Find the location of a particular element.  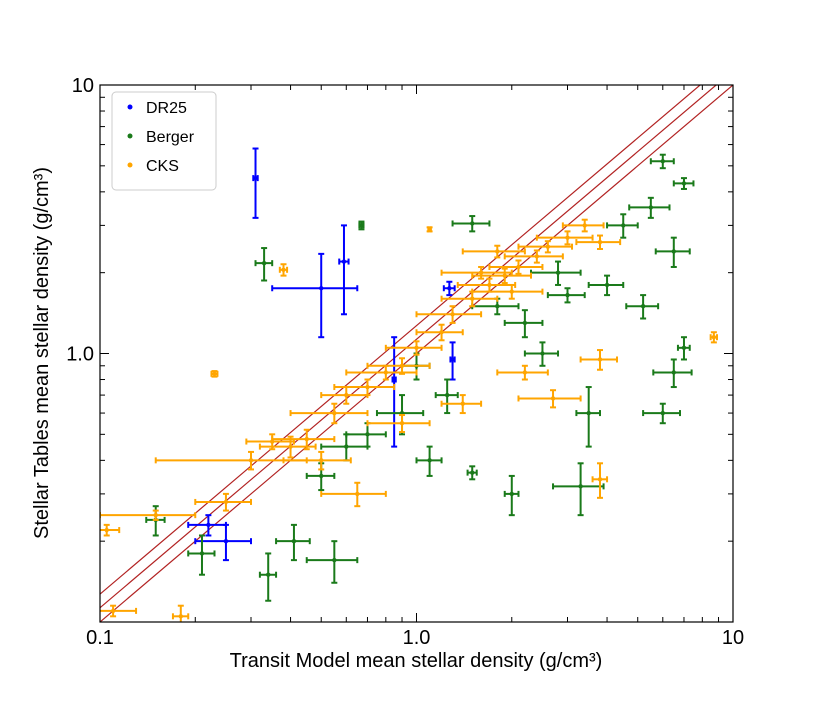

legend: DR25 Berger CKS is located at coordinates (164, 141).